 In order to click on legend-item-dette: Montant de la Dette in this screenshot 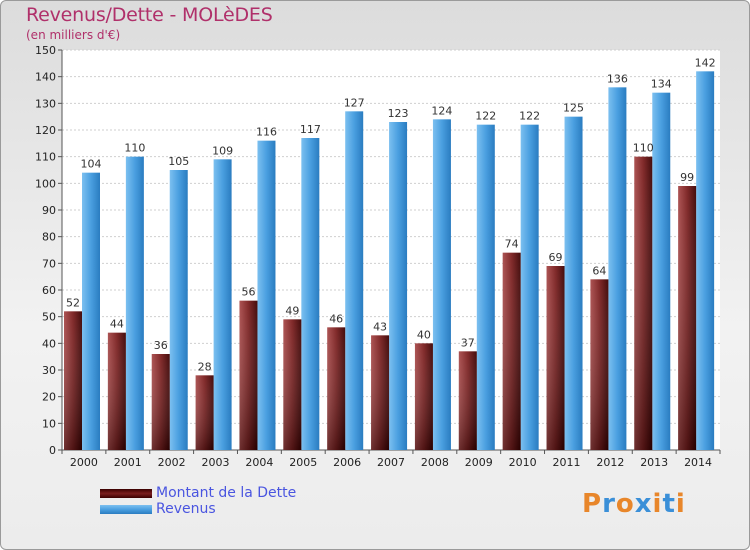, I will do `click(198, 493)`.